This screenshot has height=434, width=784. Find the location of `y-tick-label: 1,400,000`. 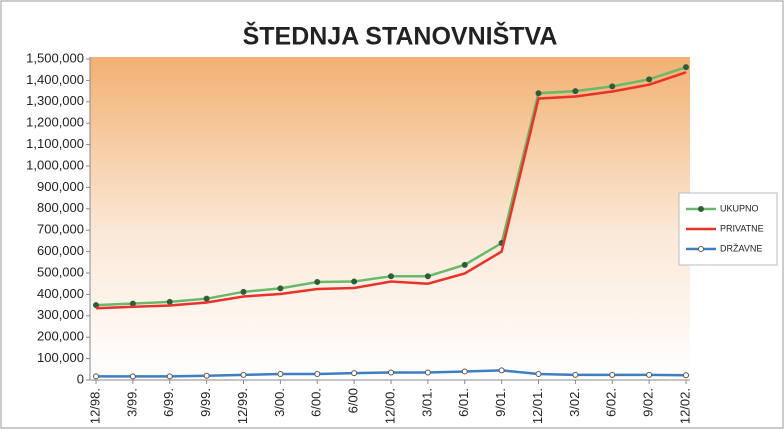

y-tick-label: 1,400,000 is located at coordinates (55, 79).